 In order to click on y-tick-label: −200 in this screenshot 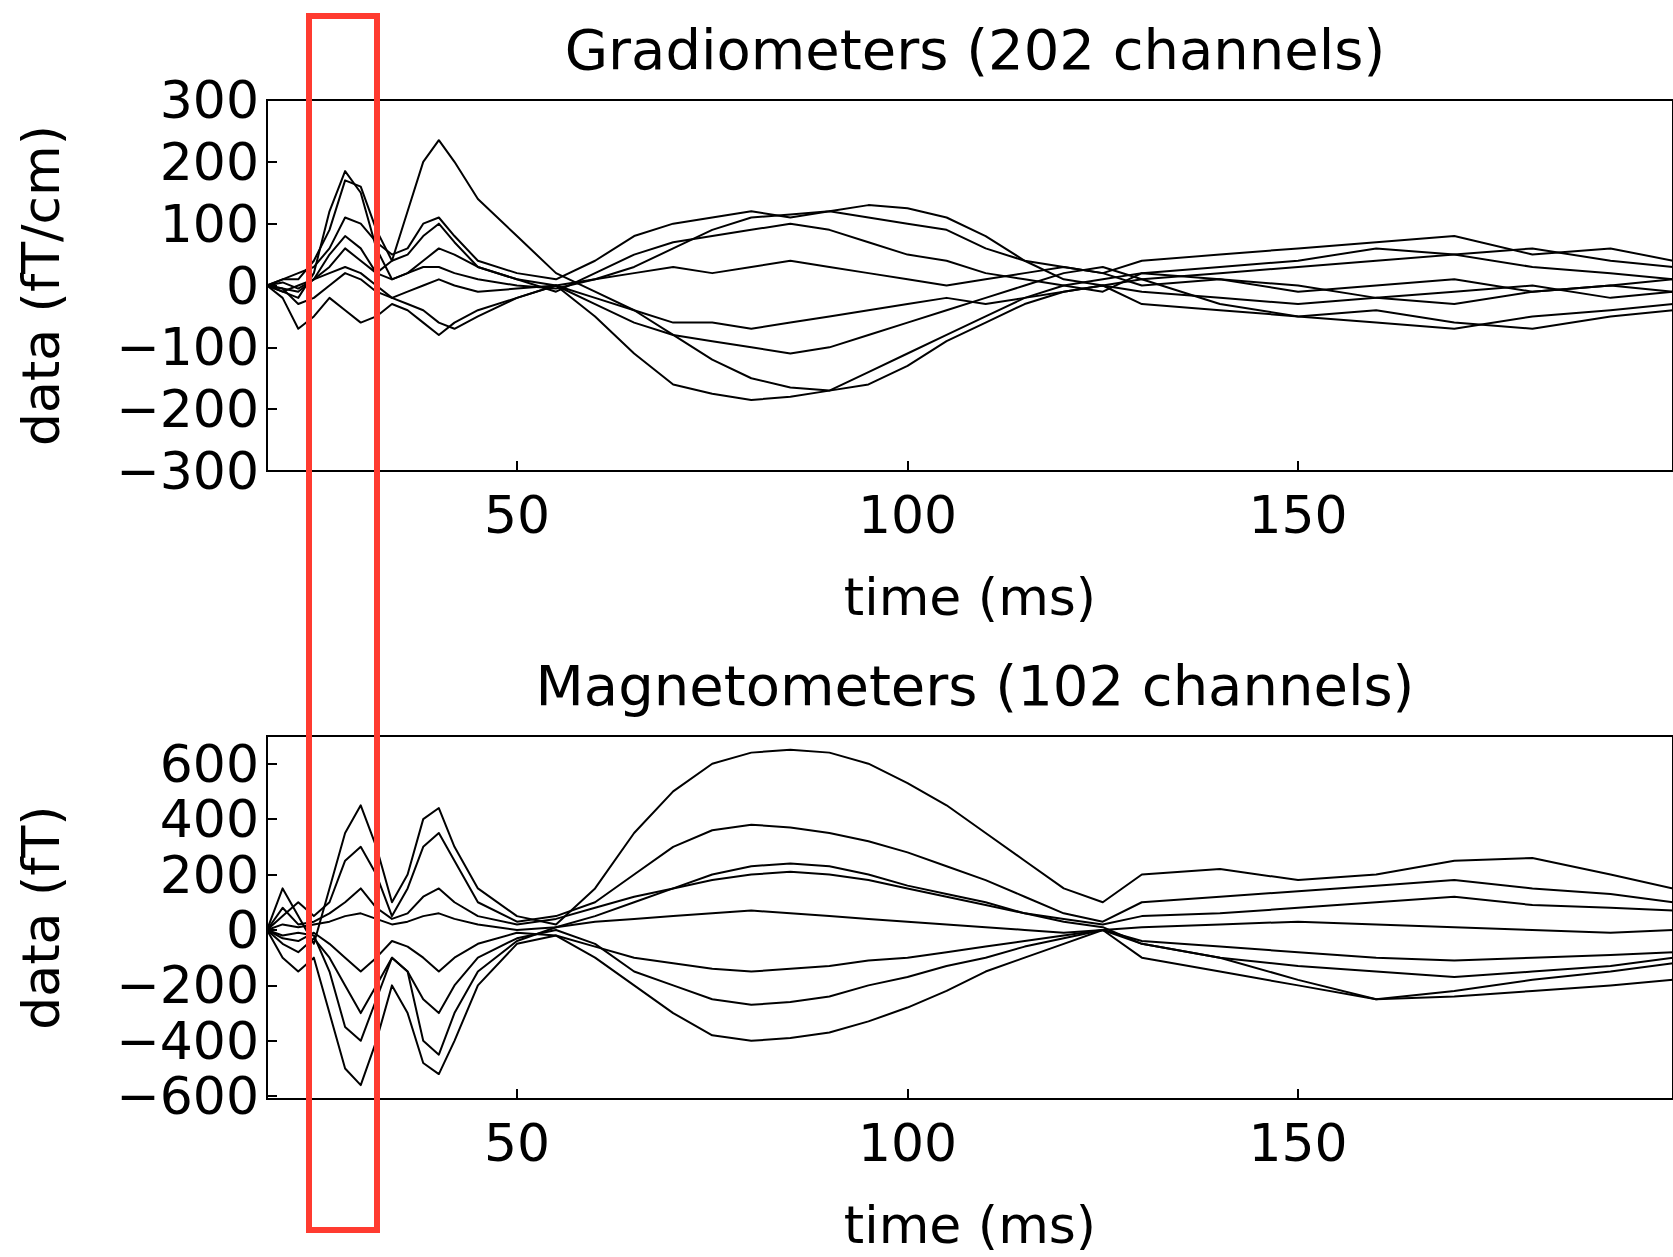, I will do `click(187, 409)`.